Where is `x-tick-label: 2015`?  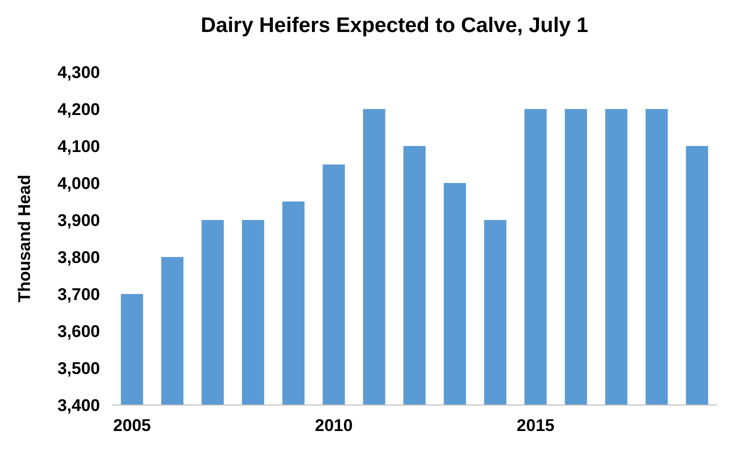
x-tick-label: 2015 is located at coordinates (535, 425).